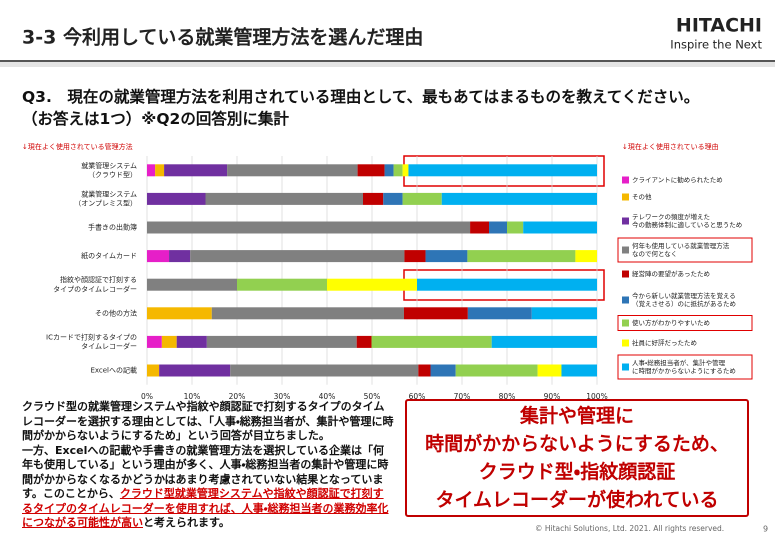 The image size is (775, 540). Describe the element at coordinates (116, 312) in the screenshot. I see `y-tick-label: その他の方法` at that location.